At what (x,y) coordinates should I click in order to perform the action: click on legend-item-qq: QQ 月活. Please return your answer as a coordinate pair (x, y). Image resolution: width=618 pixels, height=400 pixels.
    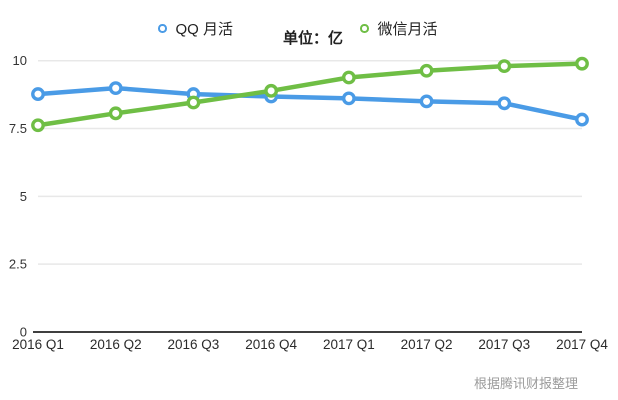
    Looking at the image, I should click on (195, 28).